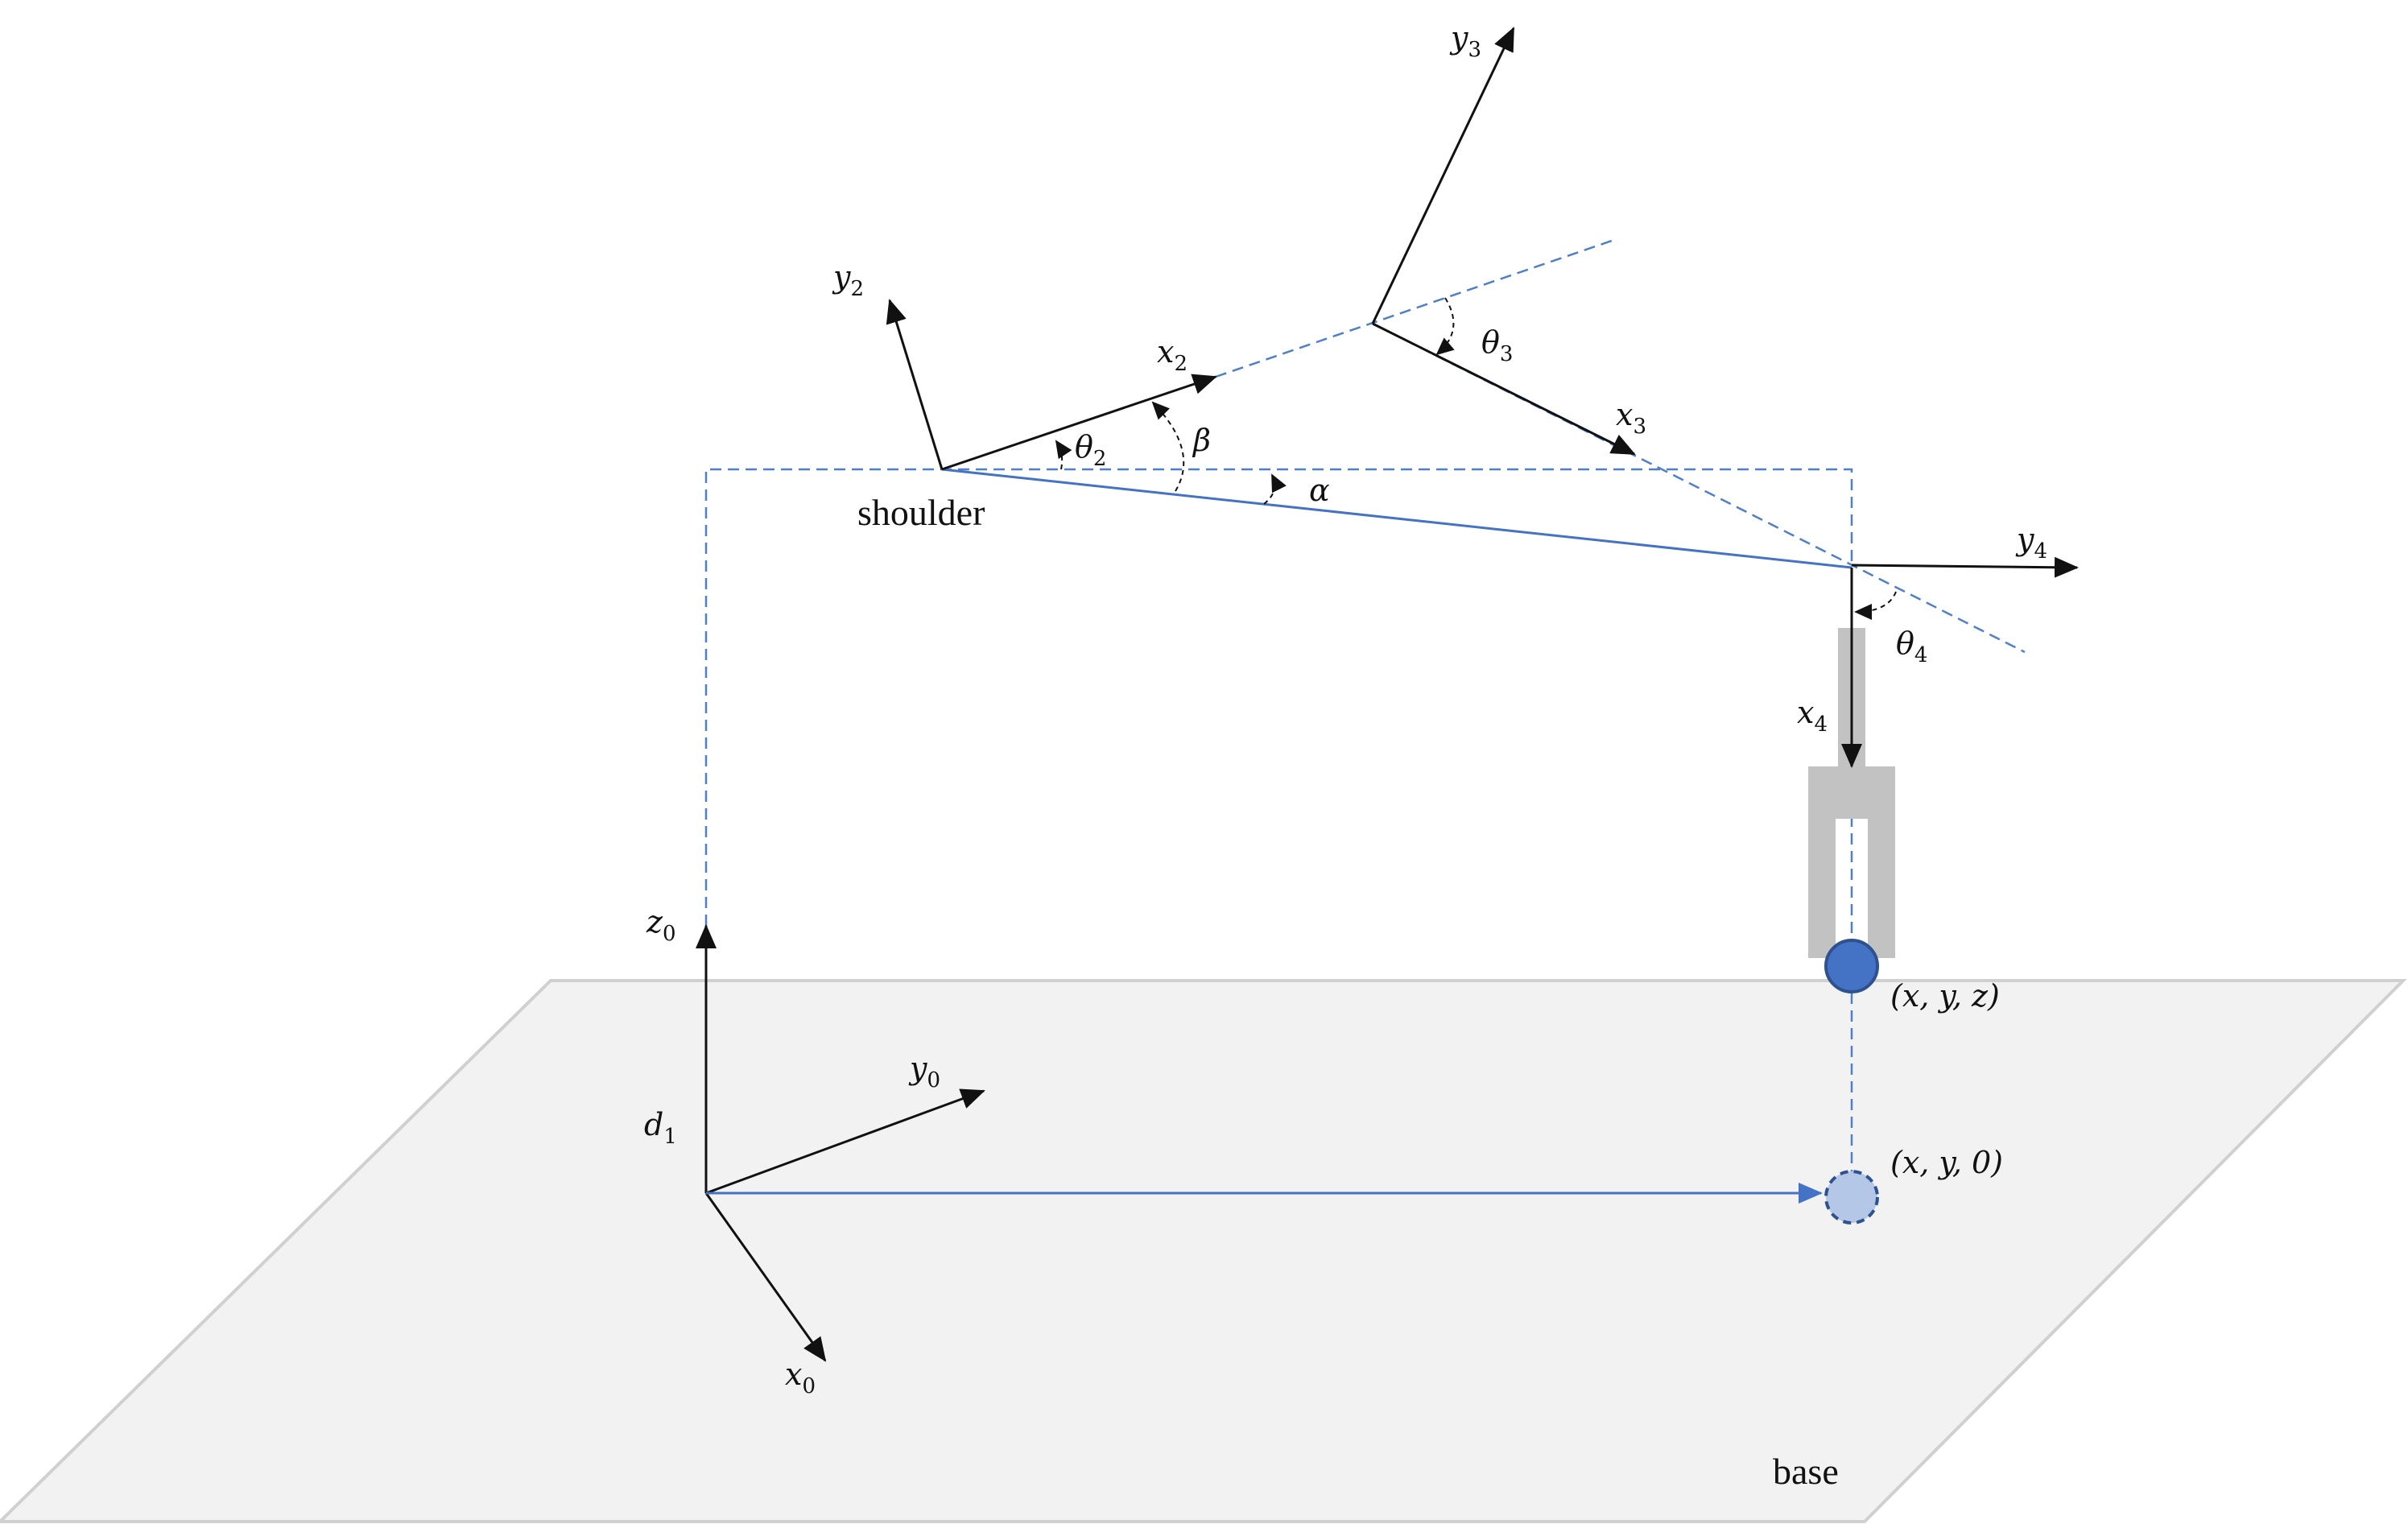  Describe the element at coordinates (1168, 446) in the screenshot. I see `beta-arc` at that location.